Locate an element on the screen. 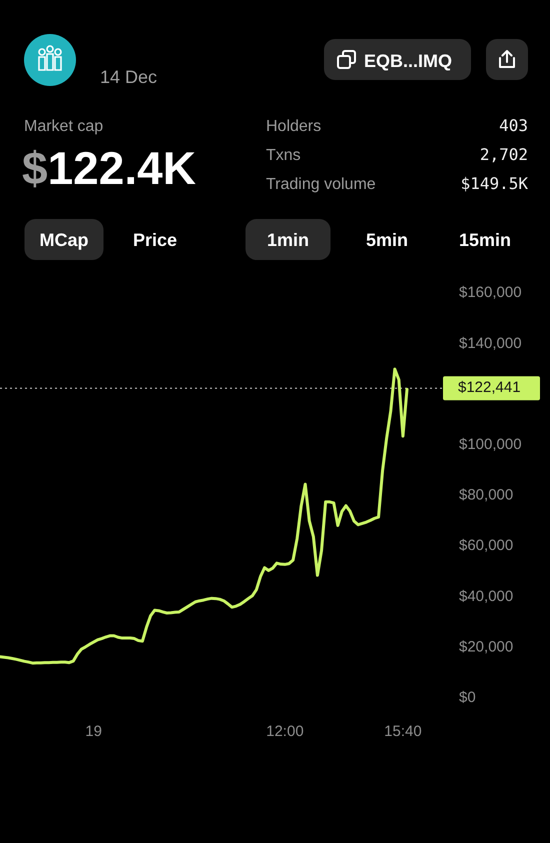 This screenshot has height=843, width=550. x-tick-label: 12:00 is located at coordinates (285, 731).